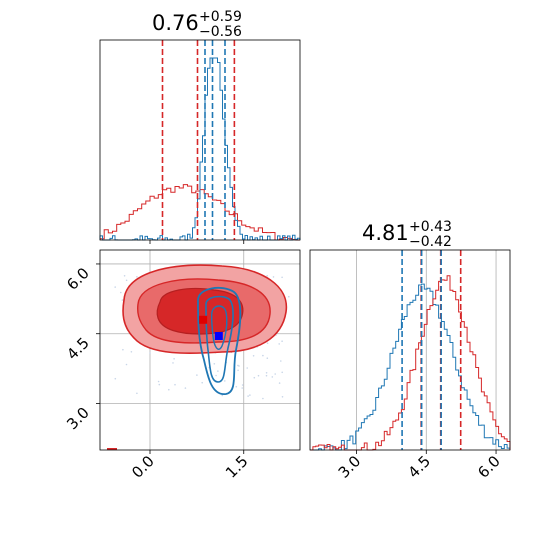  Describe the element at coordinates (430, 242) in the screenshot. I see `title-minus-param2: −0.42` at that location.